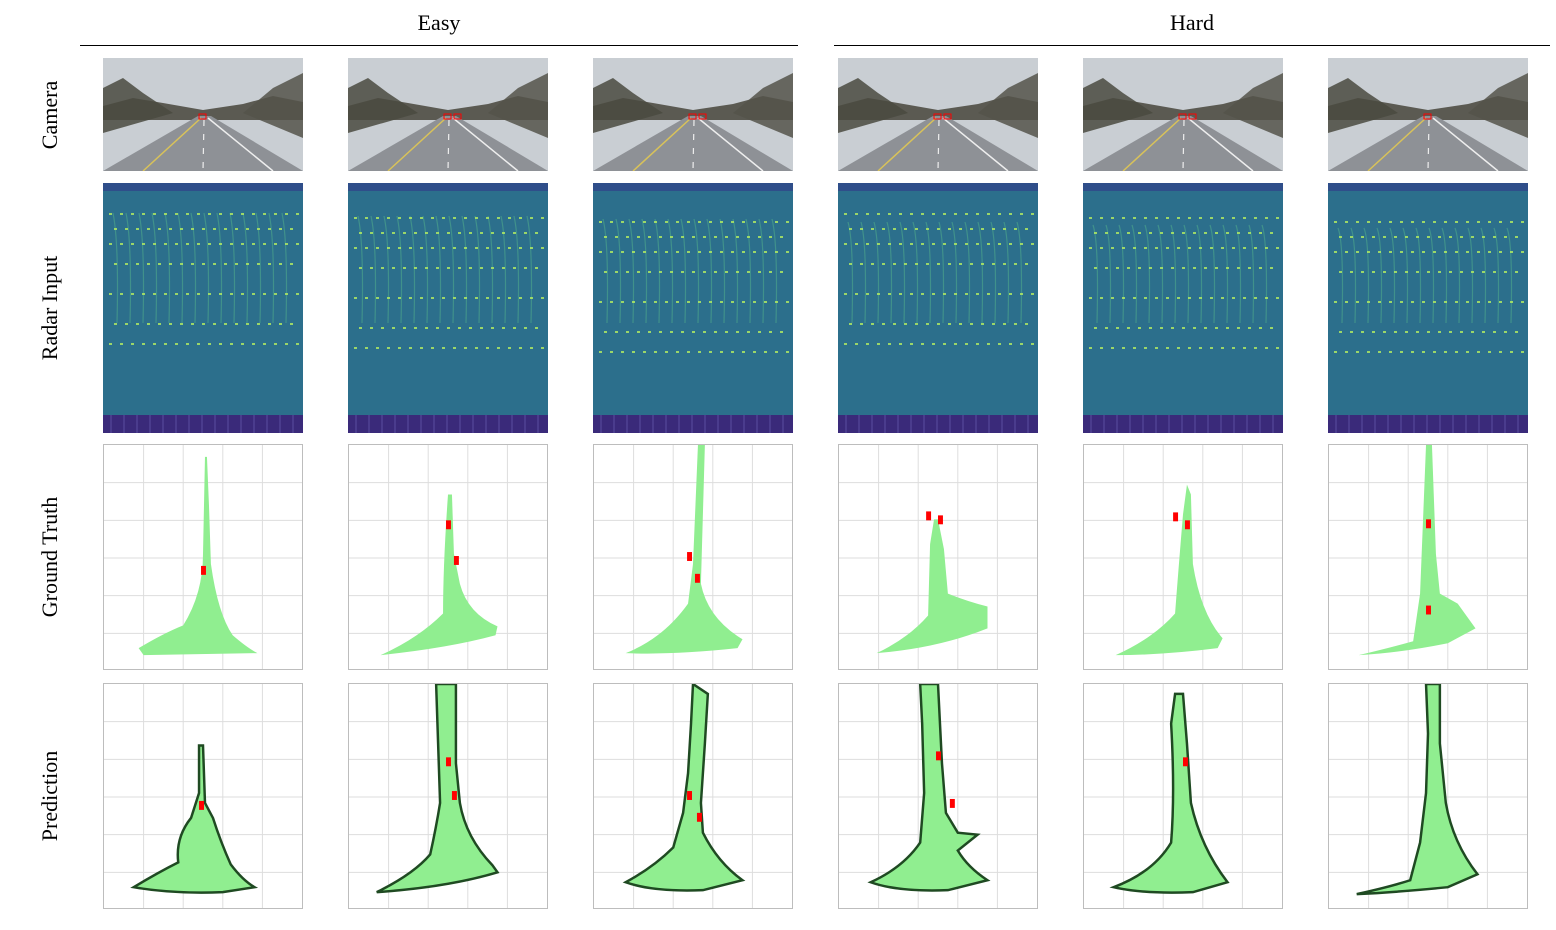 The height and width of the screenshot is (930, 1556). What do you see at coordinates (49, 308) in the screenshot?
I see `row-label-radar-input: Radar Input` at bounding box center [49, 308].